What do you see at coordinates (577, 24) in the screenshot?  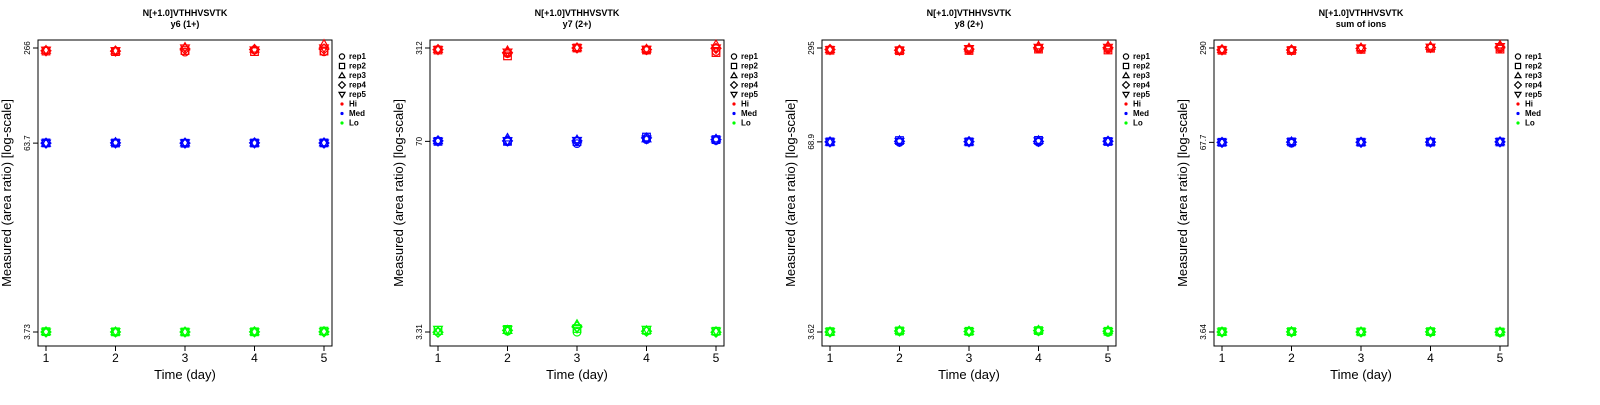 I see `chart-subtitle: y7 (2+)` at bounding box center [577, 24].